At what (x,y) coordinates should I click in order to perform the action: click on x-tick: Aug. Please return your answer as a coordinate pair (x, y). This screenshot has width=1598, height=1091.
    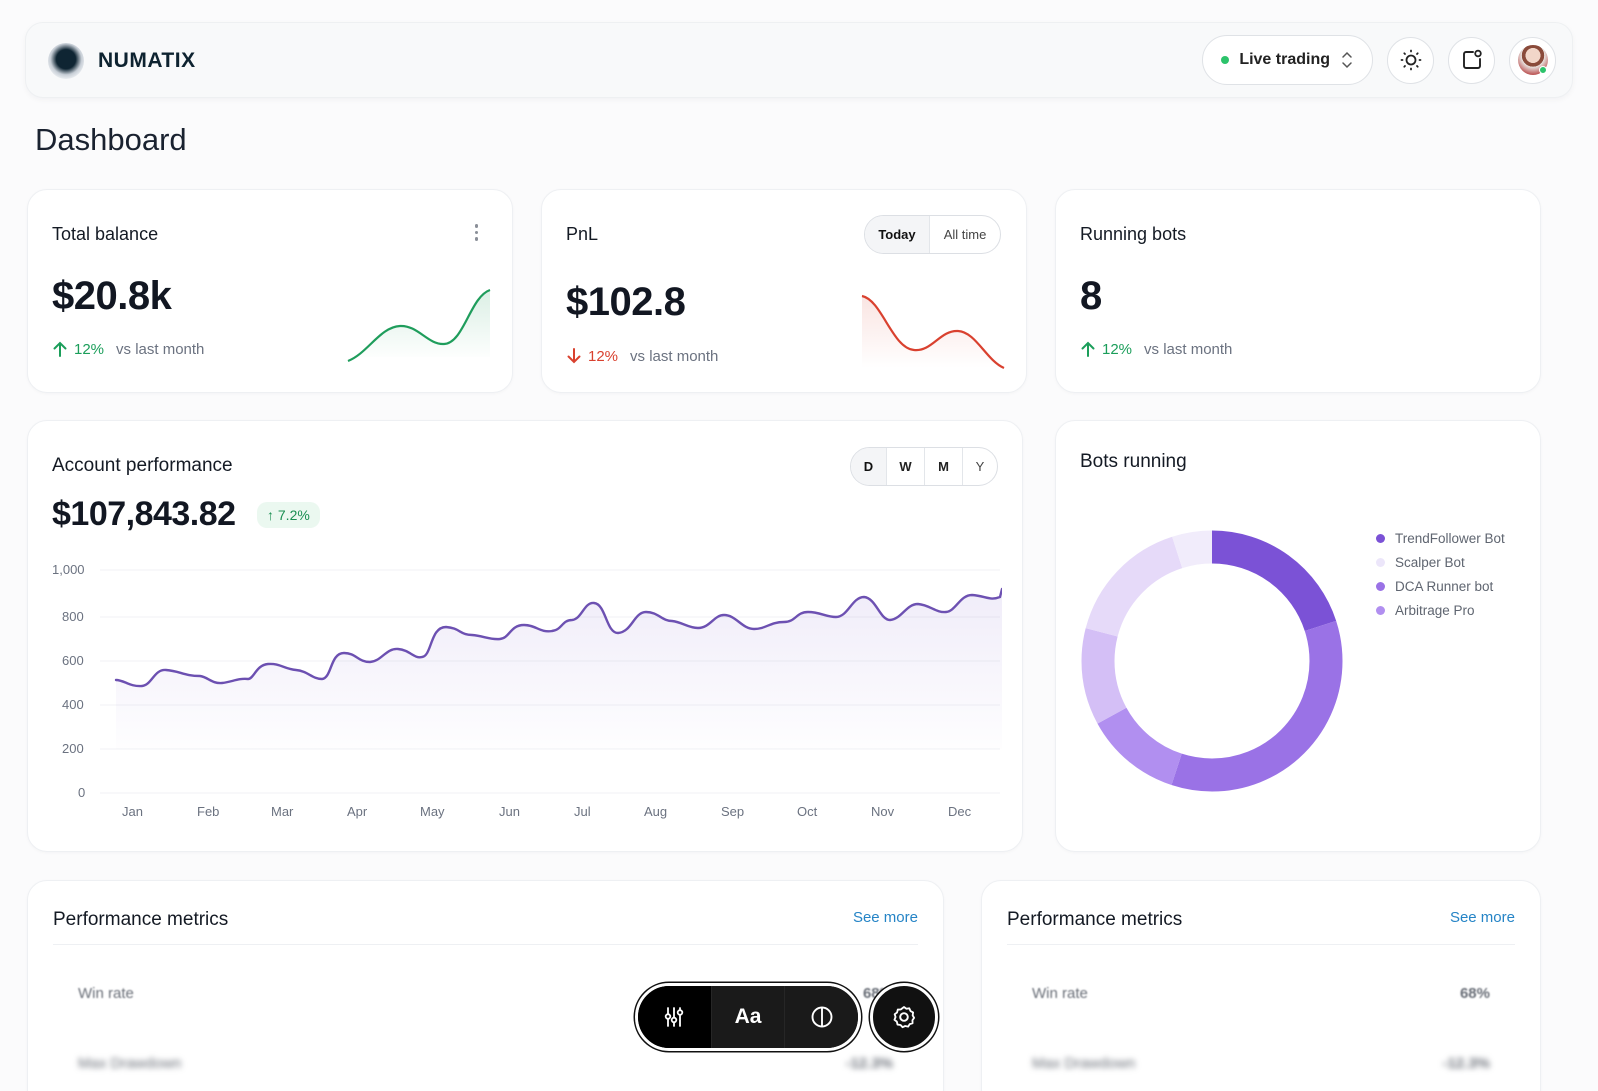
    Looking at the image, I should click on (656, 811).